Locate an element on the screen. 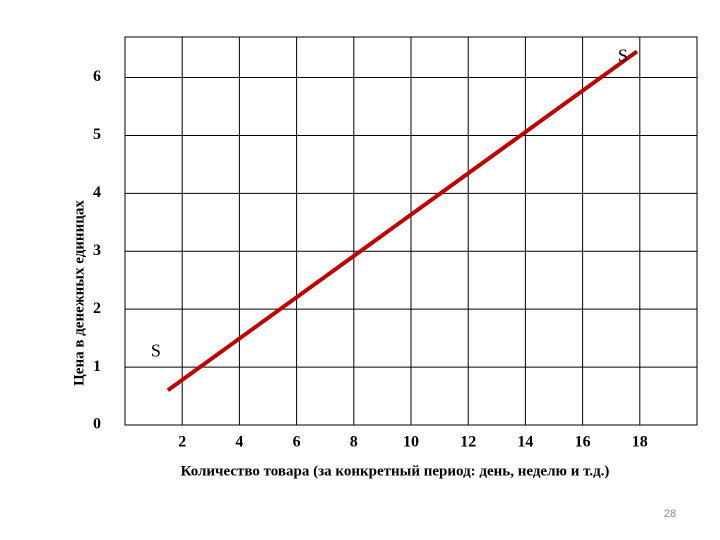 The width and height of the screenshot is (720, 540). y-tick-label: 4 is located at coordinates (97, 192).